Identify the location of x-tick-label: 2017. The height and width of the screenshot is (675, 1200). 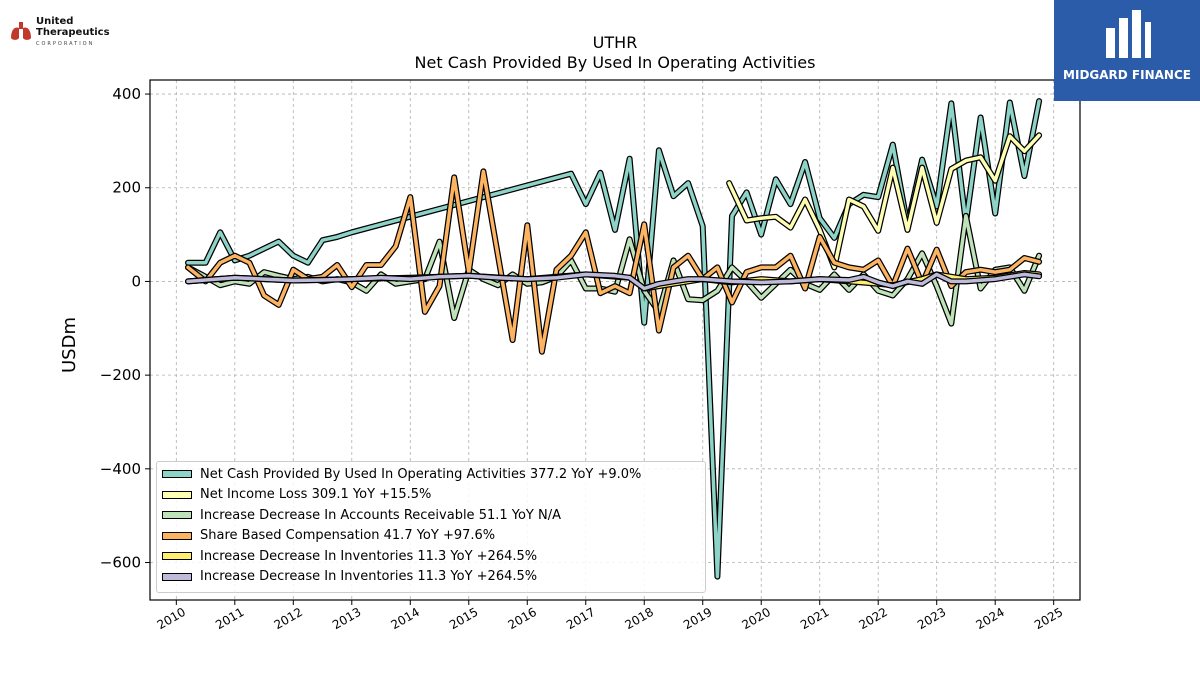
(580, 618).